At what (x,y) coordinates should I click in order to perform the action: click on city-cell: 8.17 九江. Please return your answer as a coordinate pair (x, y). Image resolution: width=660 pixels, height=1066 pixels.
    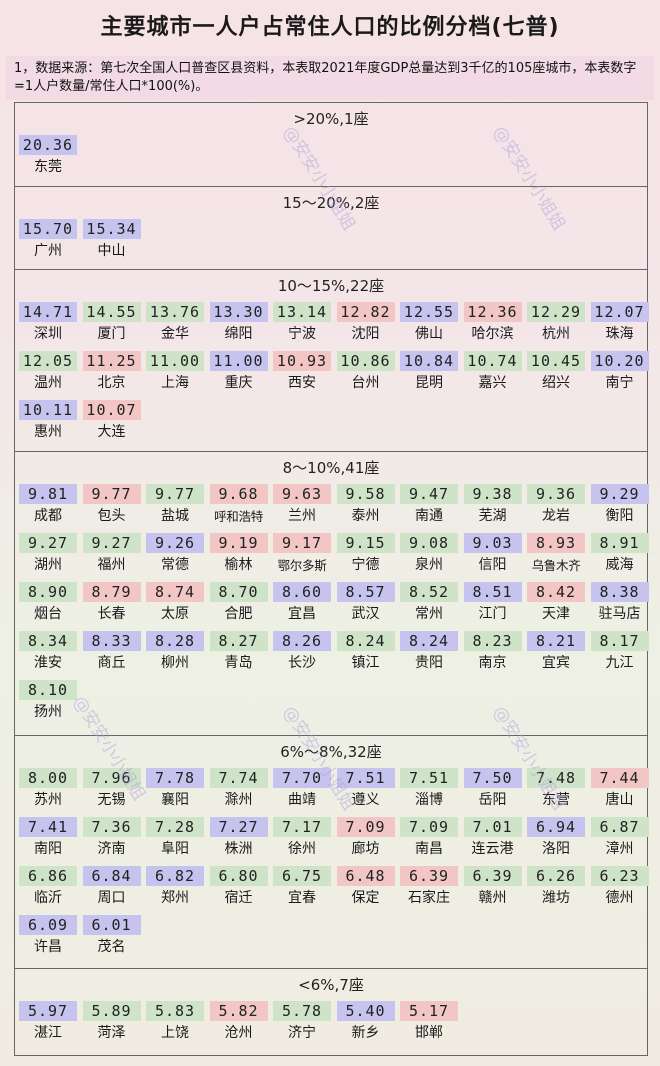
    Looking at the image, I should click on (619, 653).